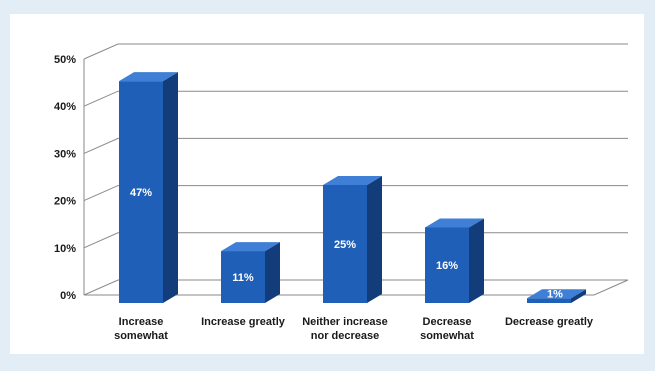 The height and width of the screenshot is (371, 655). What do you see at coordinates (65, 178) in the screenshot?
I see `y-axis-tick-labels: 0% 10% 20% 30% 40% 50%` at bounding box center [65, 178].